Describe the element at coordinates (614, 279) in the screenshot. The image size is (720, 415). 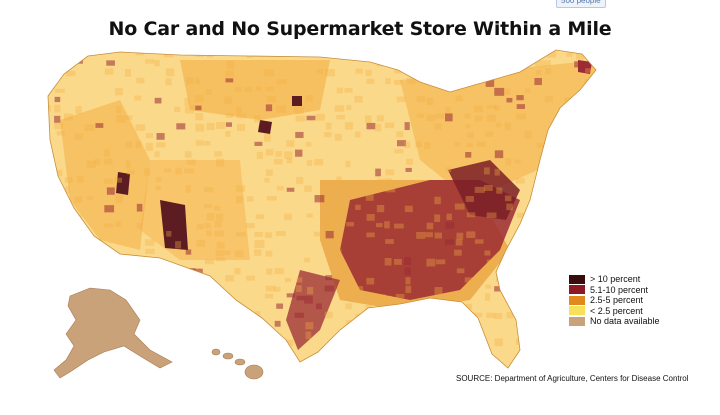
I see `legend-item-gt10: > 10 percent` at that location.